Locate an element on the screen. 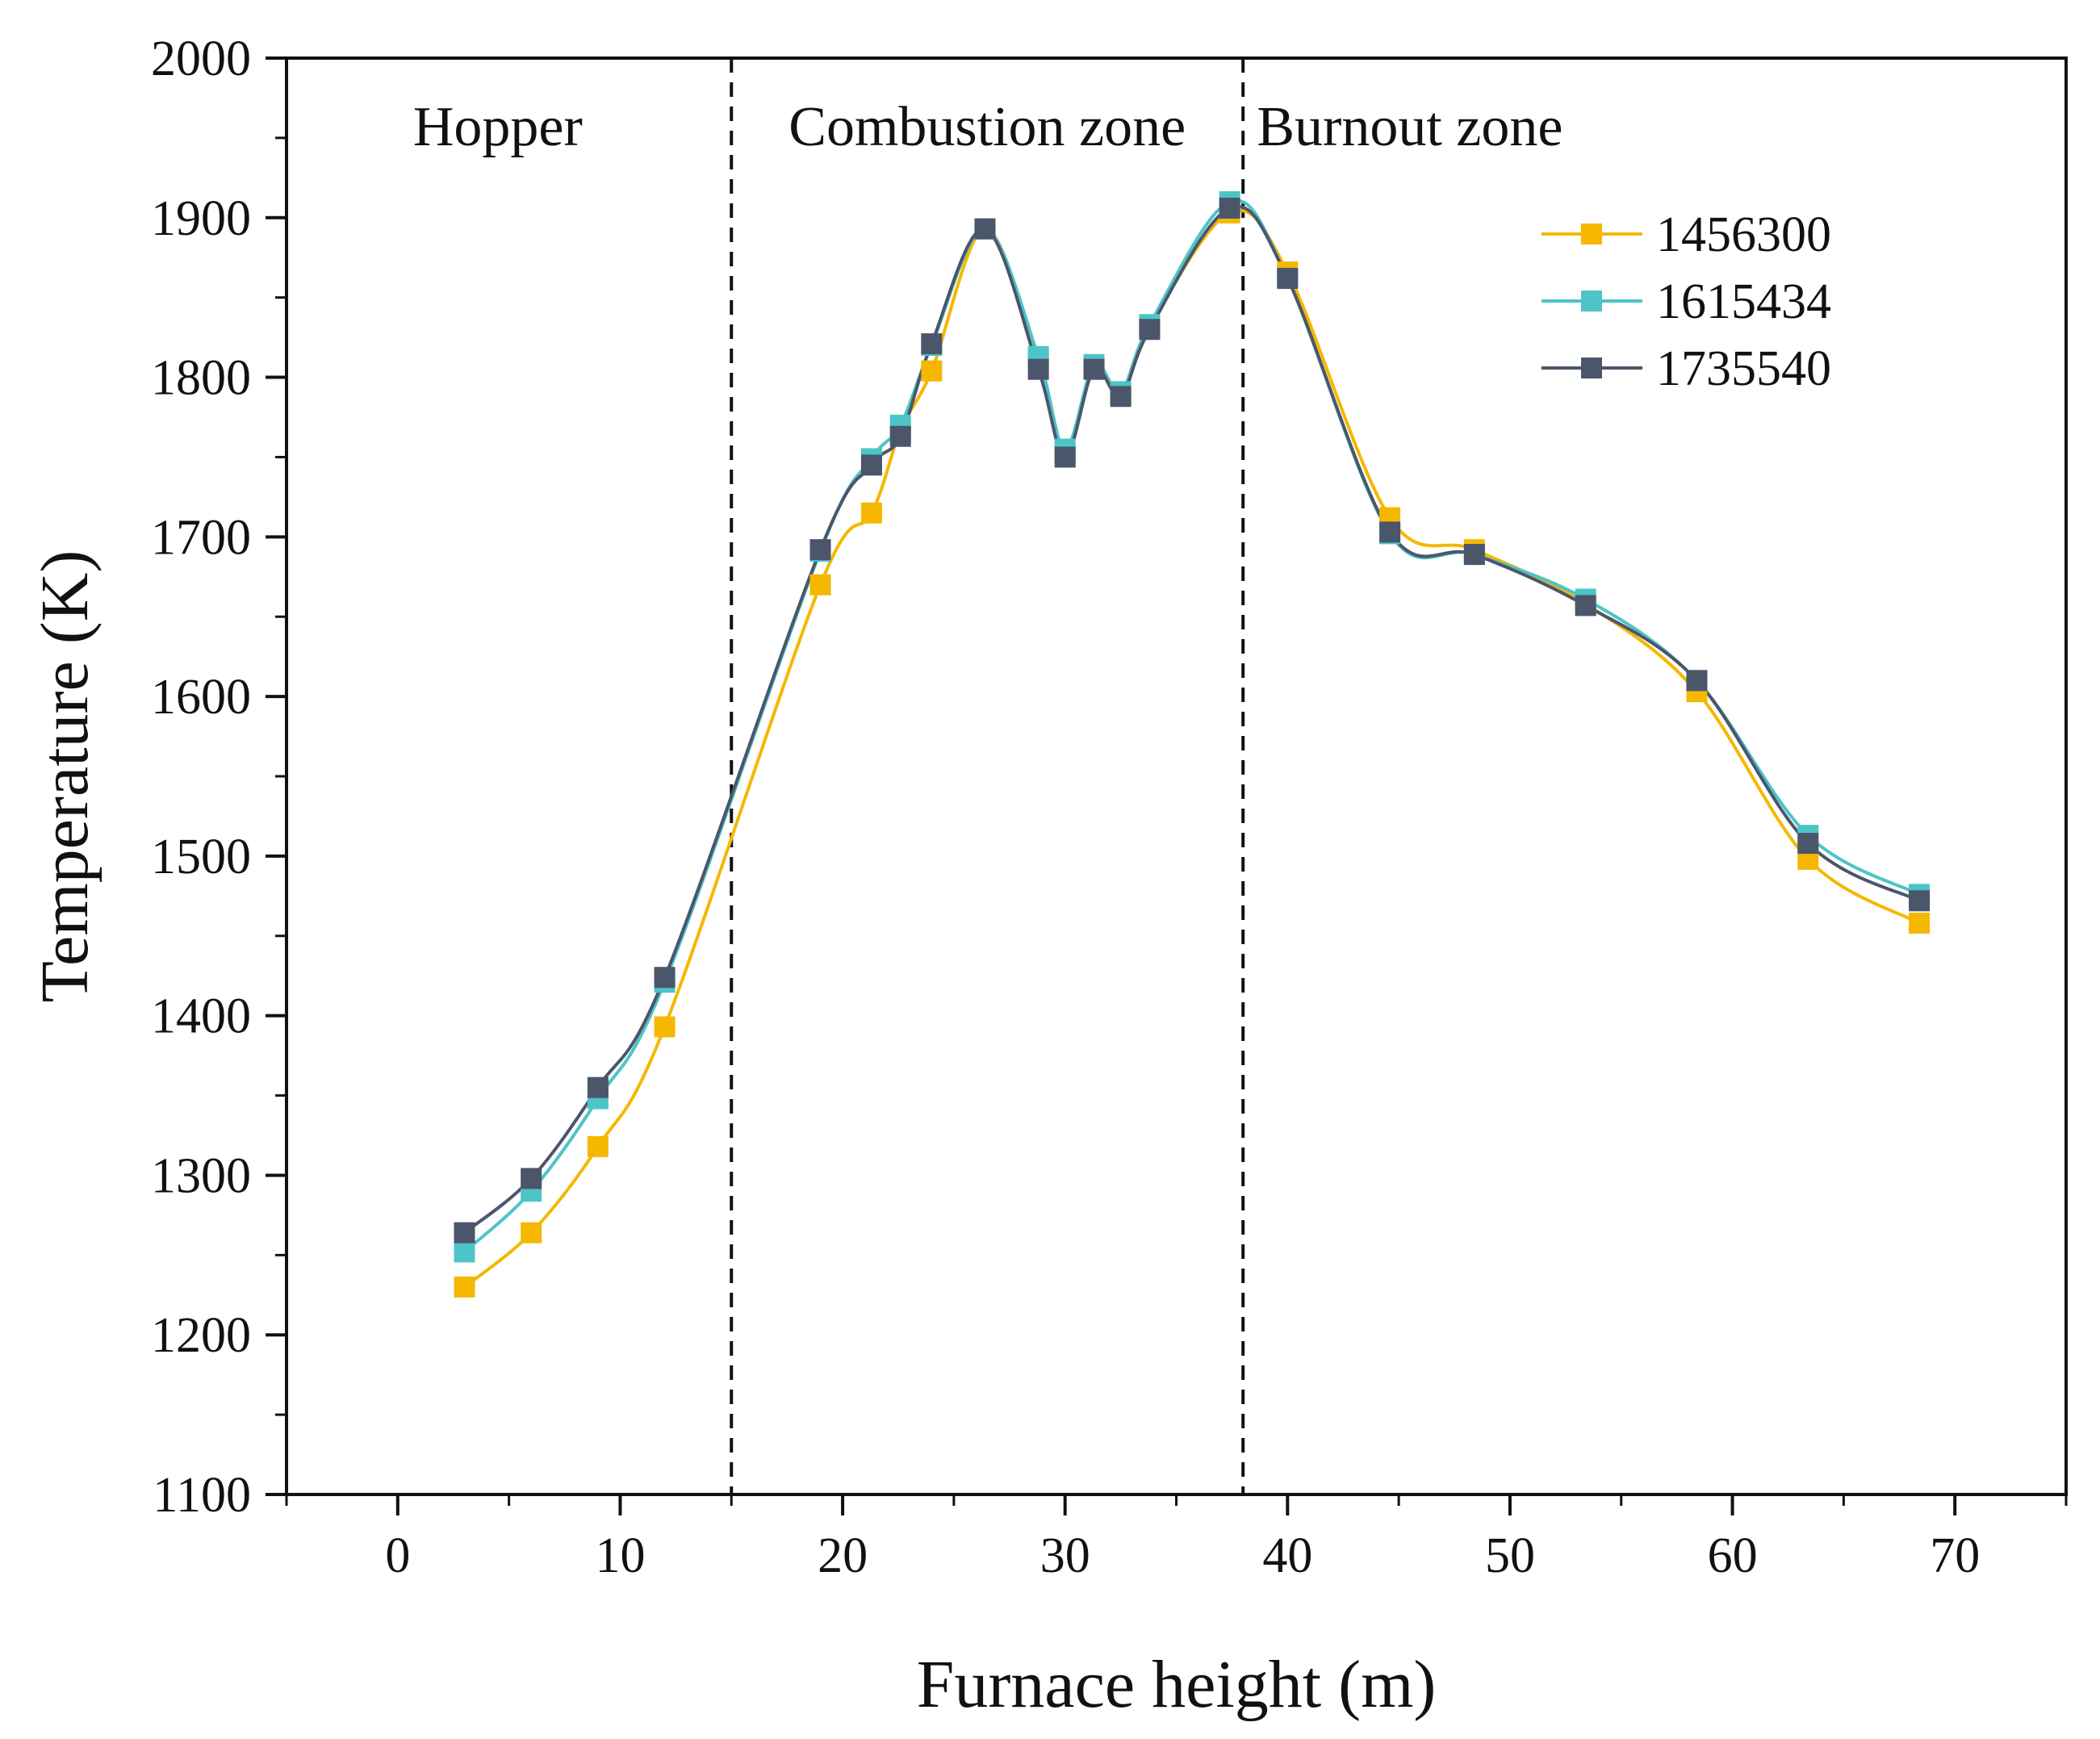 This screenshot has height=1739, width=2100. y-tick-label: 1800 is located at coordinates (201, 378).